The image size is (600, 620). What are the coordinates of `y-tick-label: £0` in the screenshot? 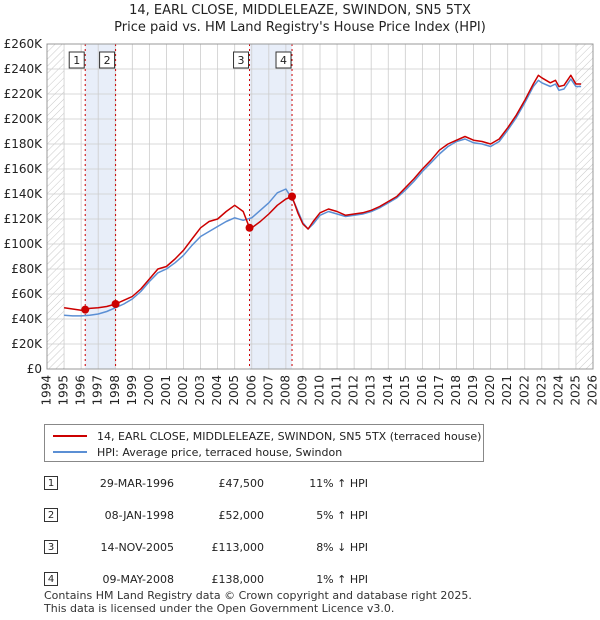 It's located at (34, 369).